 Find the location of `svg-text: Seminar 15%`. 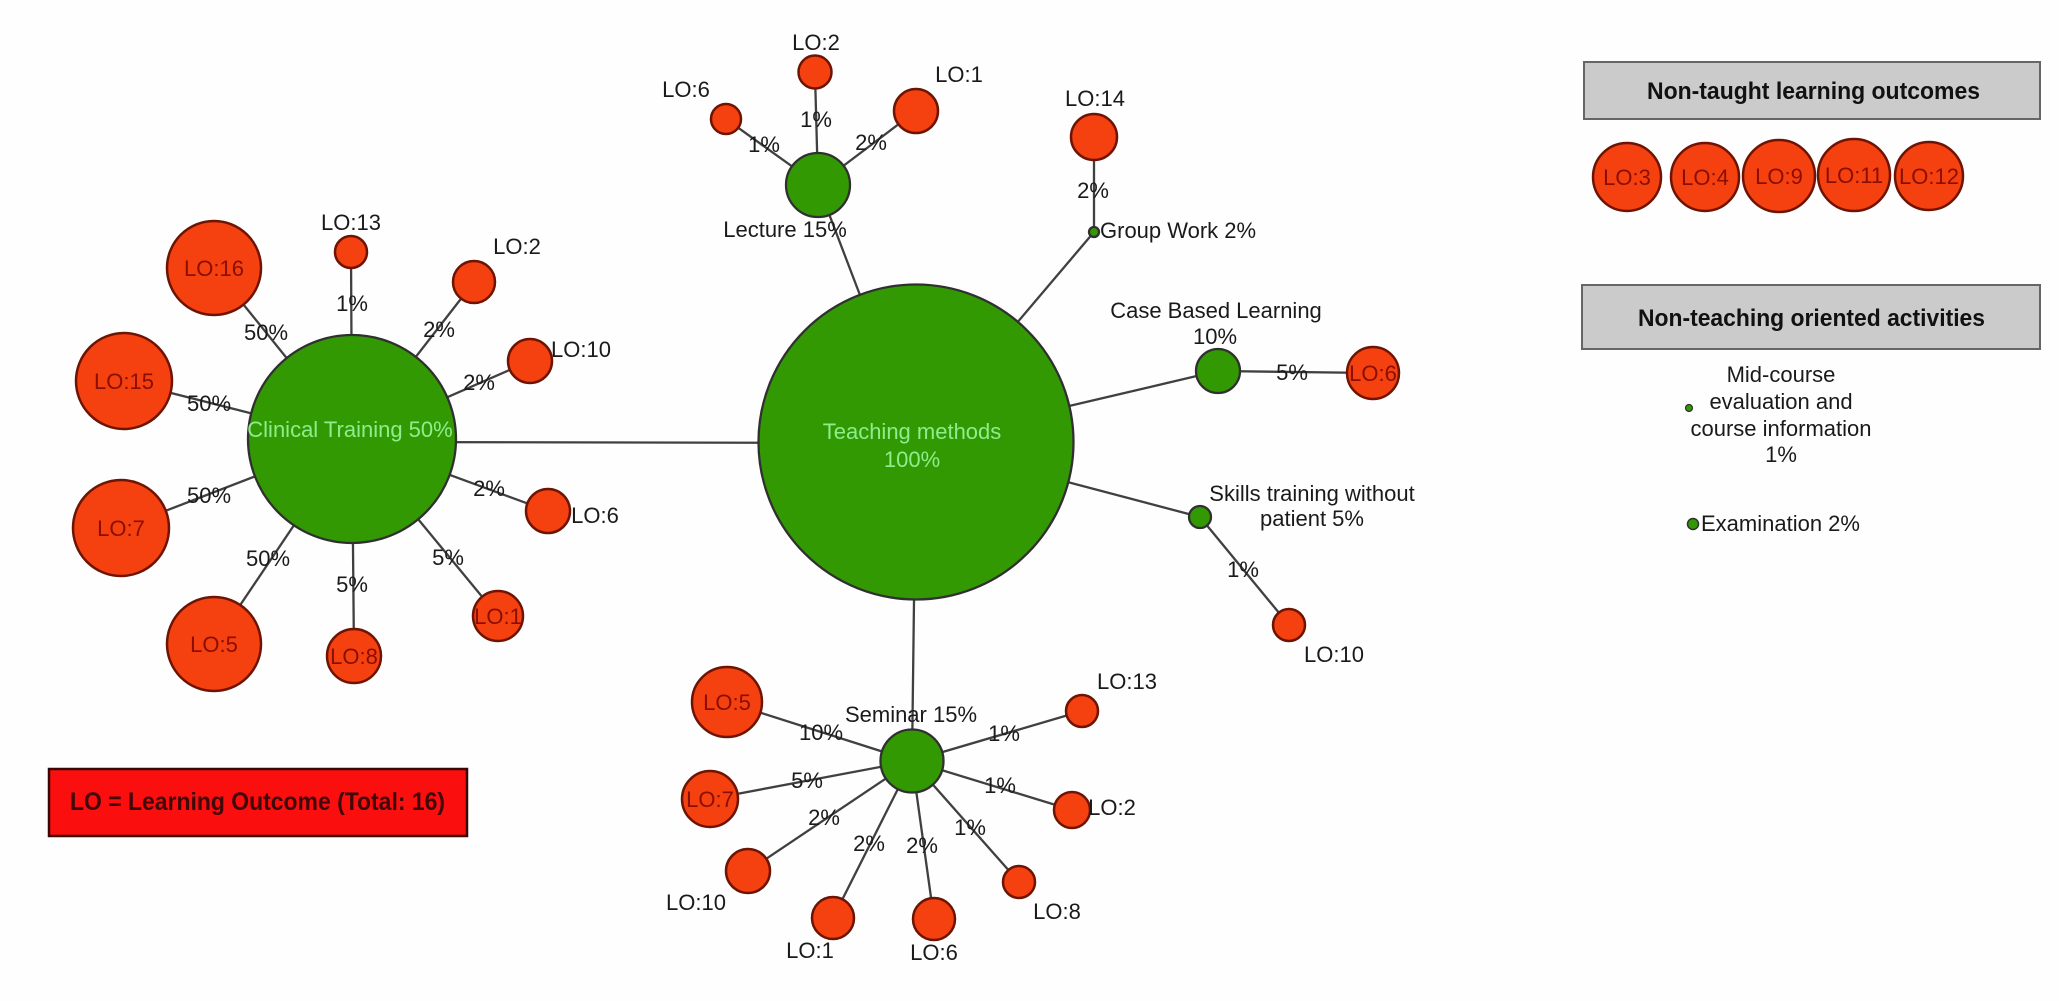

svg-text: Seminar 15% is located at coordinates (911, 714).